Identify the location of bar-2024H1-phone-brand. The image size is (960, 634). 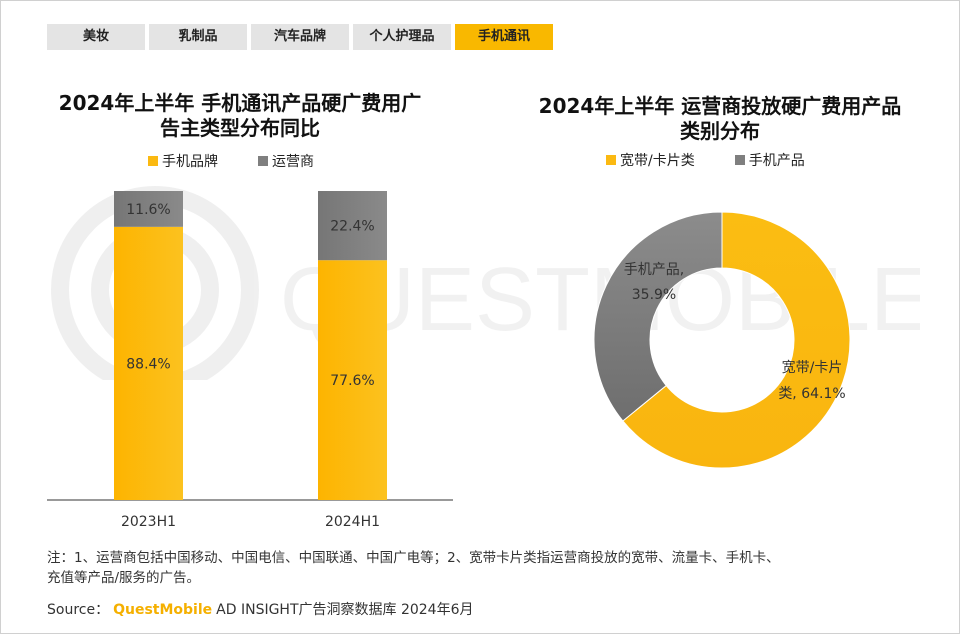
(352, 380).